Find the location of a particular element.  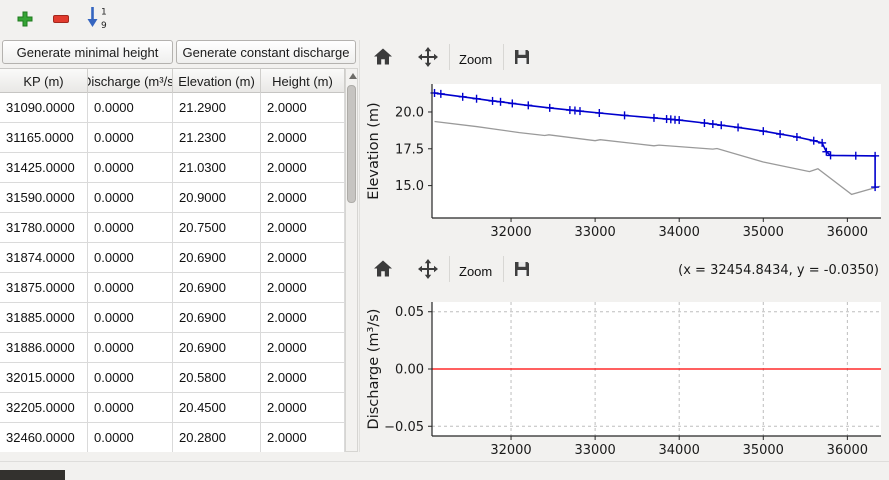

column-header-height: Height (m) is located at coordinates (303, 81).